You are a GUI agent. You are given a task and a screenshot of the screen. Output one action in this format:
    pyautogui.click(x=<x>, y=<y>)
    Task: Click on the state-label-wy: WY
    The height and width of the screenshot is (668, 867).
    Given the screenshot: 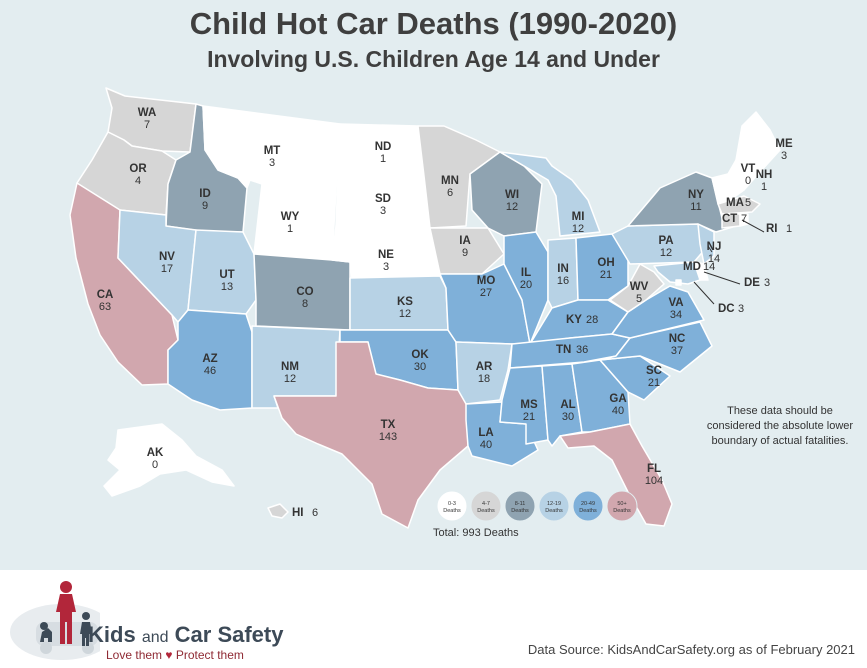 What is the action you would take?
    pyautogui.click(x=290, y=217)
    